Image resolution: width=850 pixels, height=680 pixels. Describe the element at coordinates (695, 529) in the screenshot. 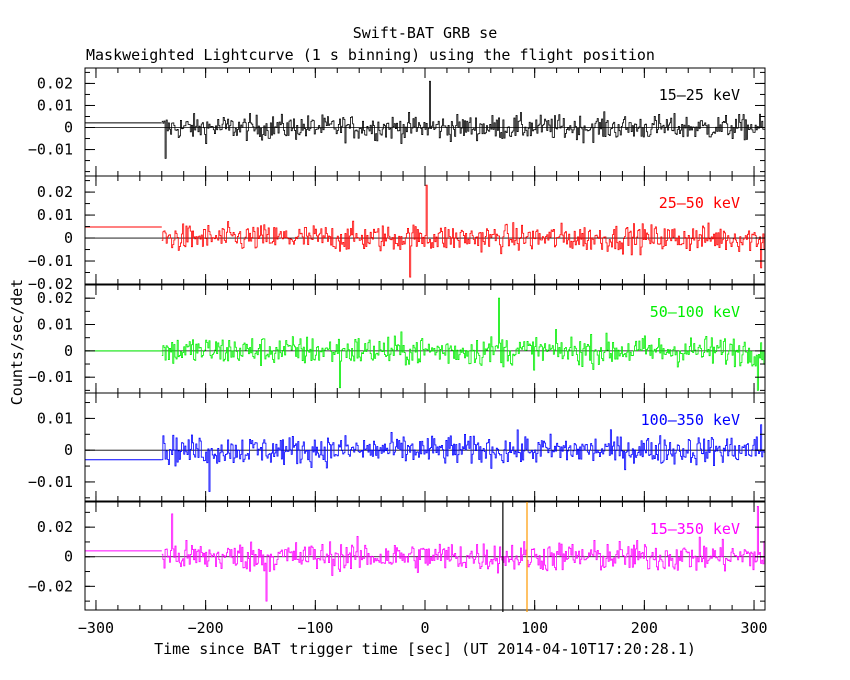

I see `band-label: 15–350 keV` at that location.